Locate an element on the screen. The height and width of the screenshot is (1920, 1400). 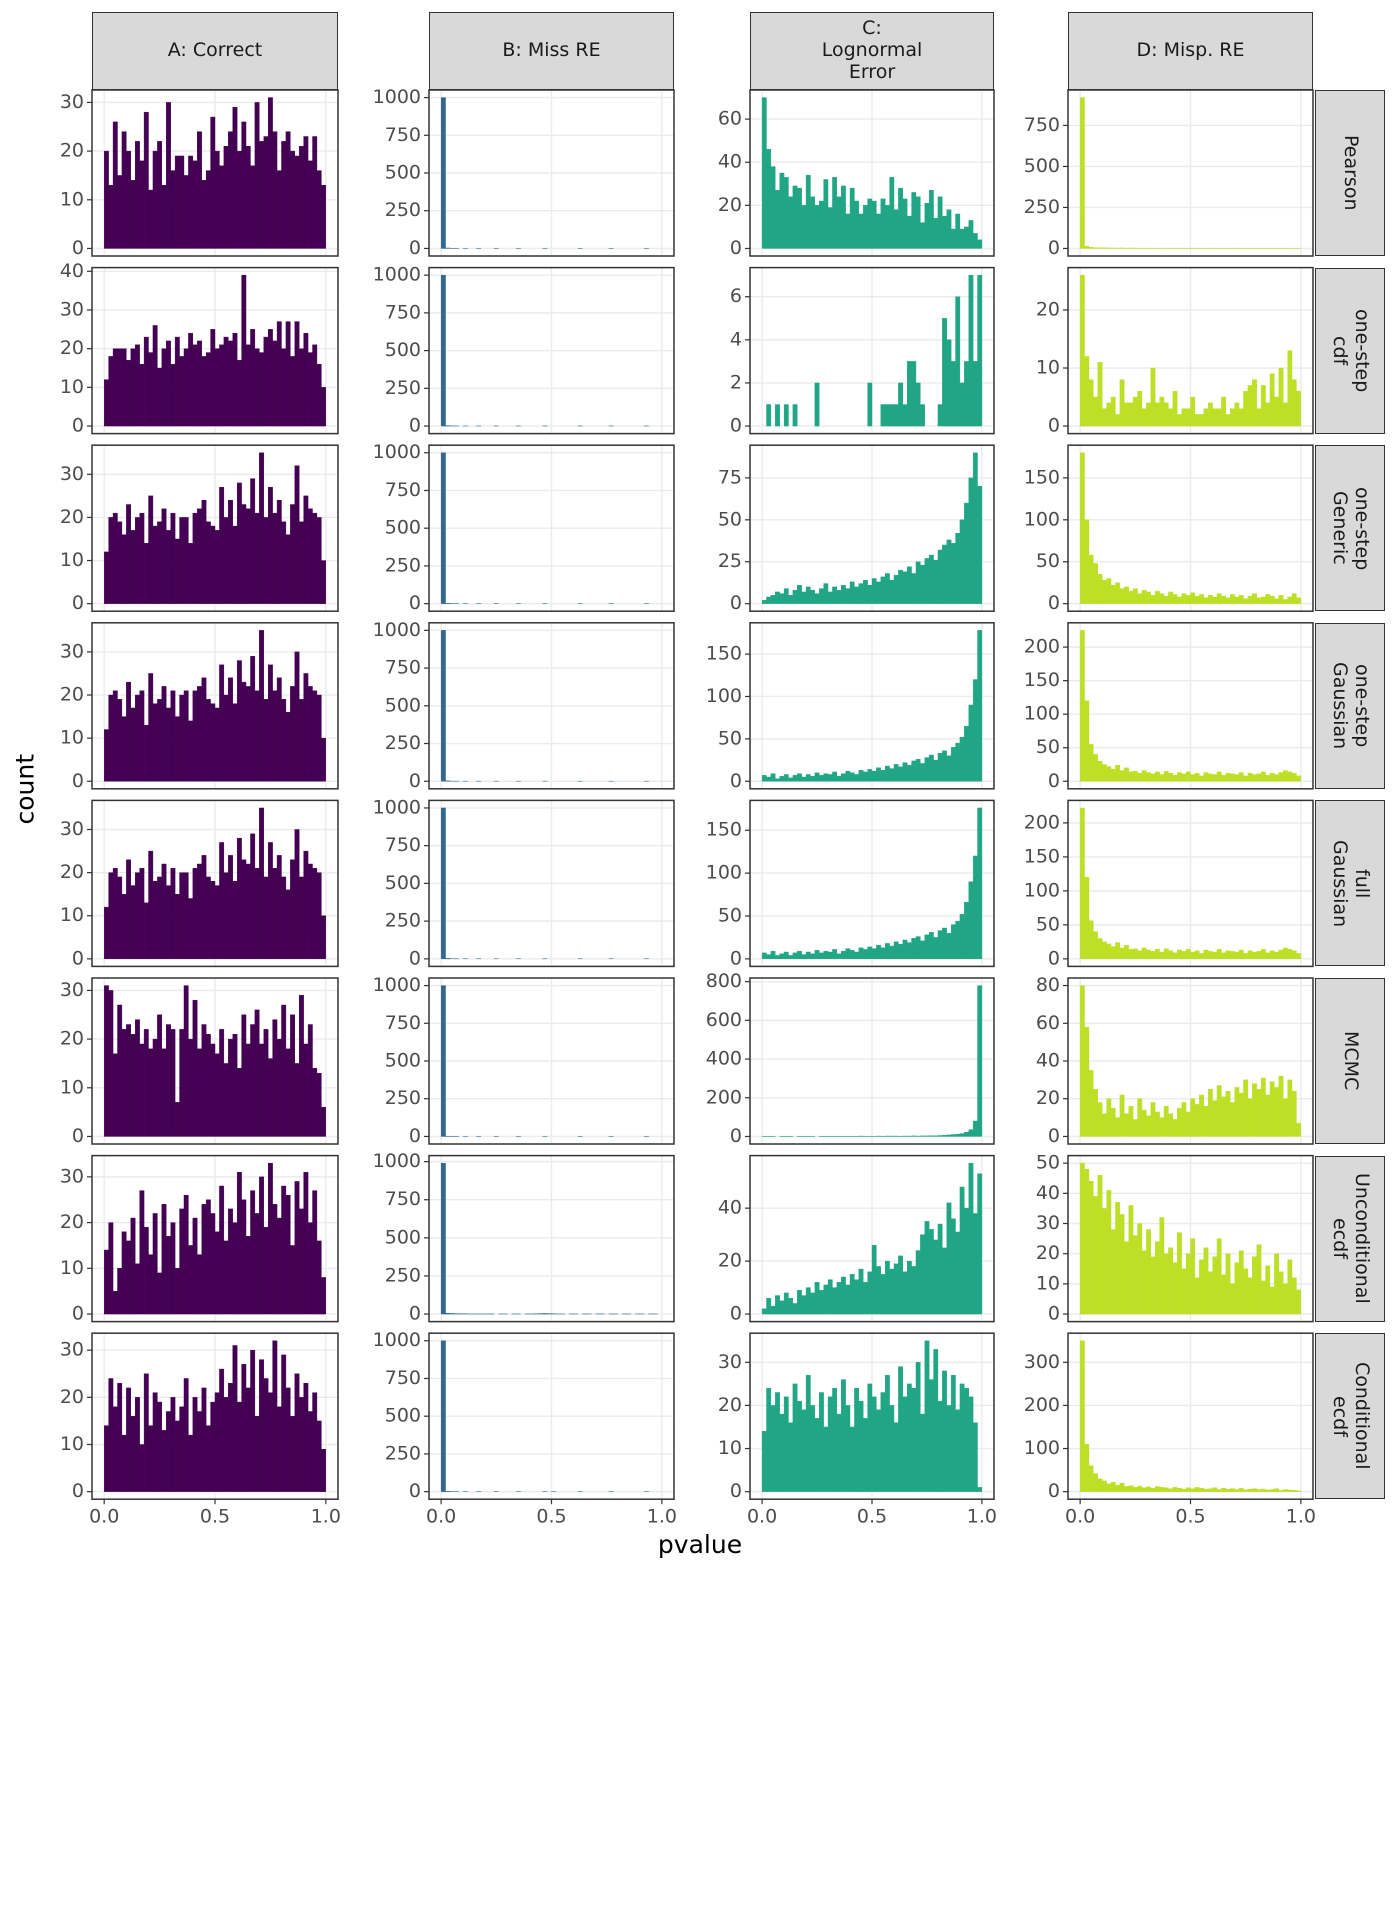
y-tick-label: 100 is located at coordinates (1042, 519).